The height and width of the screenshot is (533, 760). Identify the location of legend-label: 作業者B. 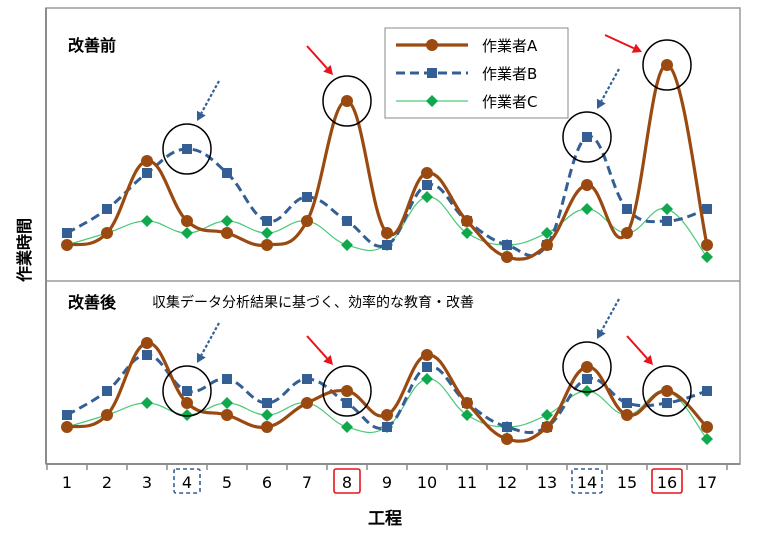
(509, 74).